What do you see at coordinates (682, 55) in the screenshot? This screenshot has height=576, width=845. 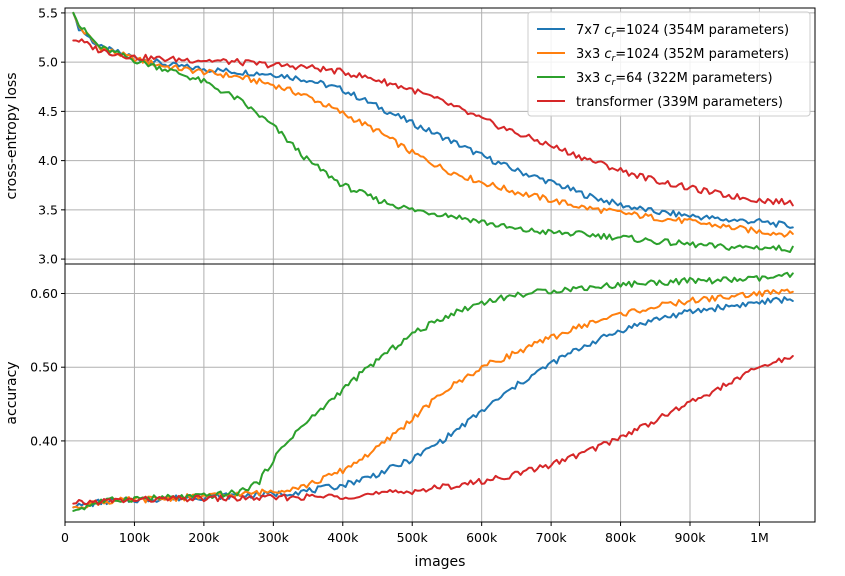 I see `legend-label: 3x3 cr=1024 (352M parameters)` at bounding box center [682, 55].